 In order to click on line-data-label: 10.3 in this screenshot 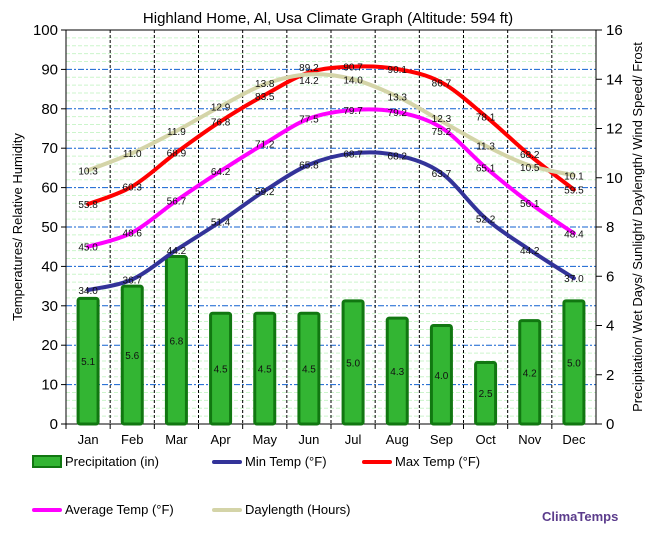, I will do `click(88, 171)`.